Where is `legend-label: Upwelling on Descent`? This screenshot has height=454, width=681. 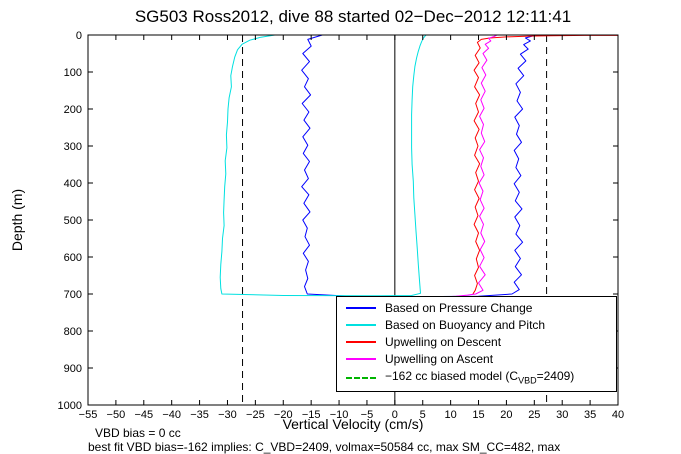
legend-label: Upwelling on Descent is located at coordinates (443, 342).